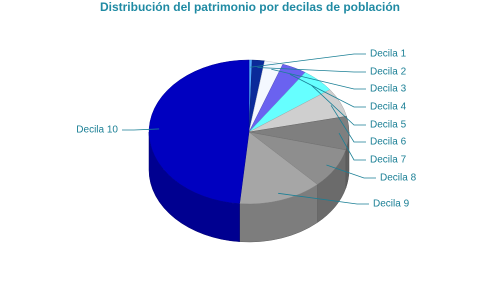  Describe the element at coordinates (97, 130) in the screenshot. I see `slice-label: Decila 10` at that location.